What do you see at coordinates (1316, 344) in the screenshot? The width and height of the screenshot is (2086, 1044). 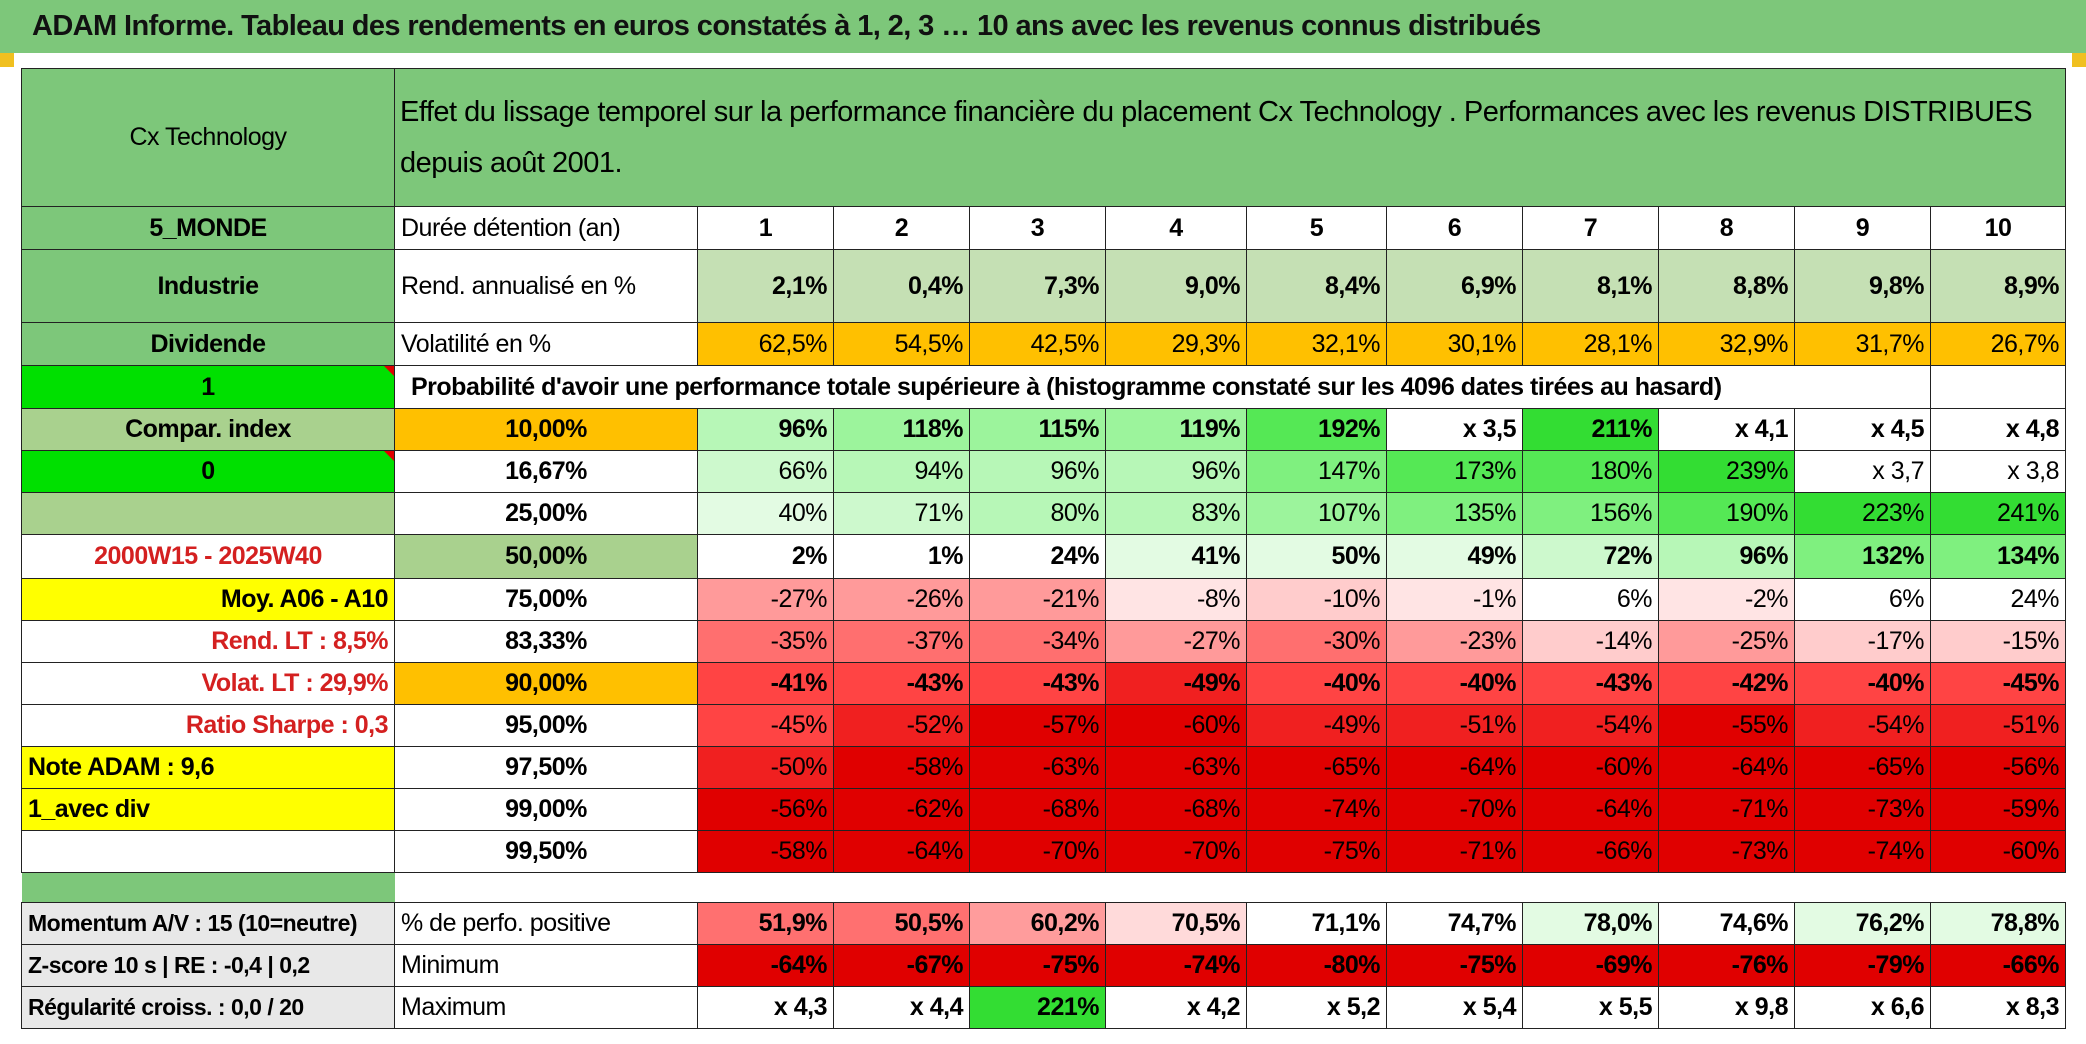 I see `volatility-value: 32,1%` at bounding box center [1316, 344].